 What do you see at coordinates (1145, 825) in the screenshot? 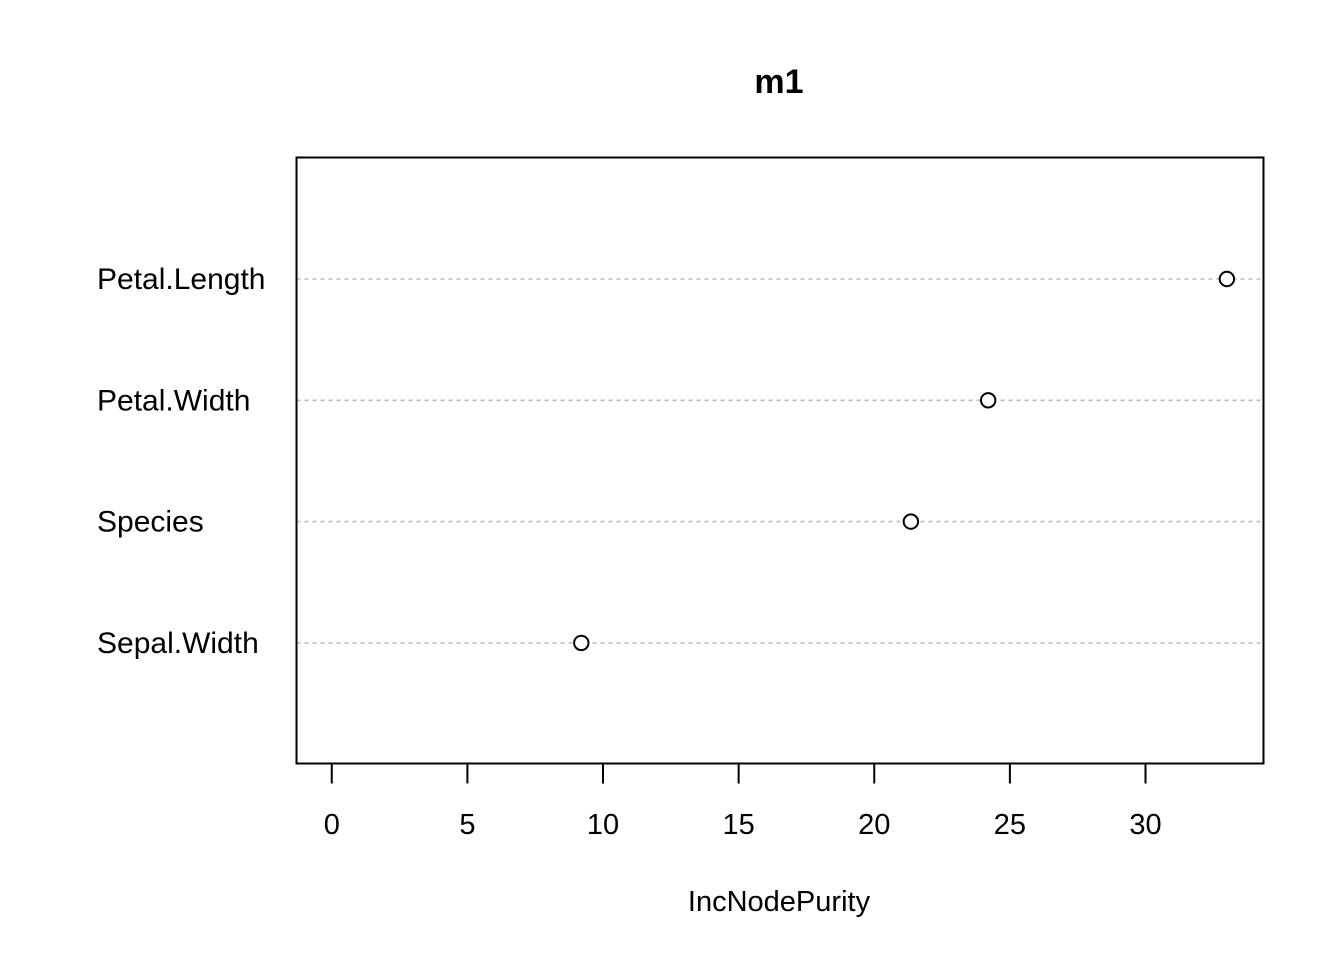
I see `x-tick-label: 30` at bounding box center [1145, 825].